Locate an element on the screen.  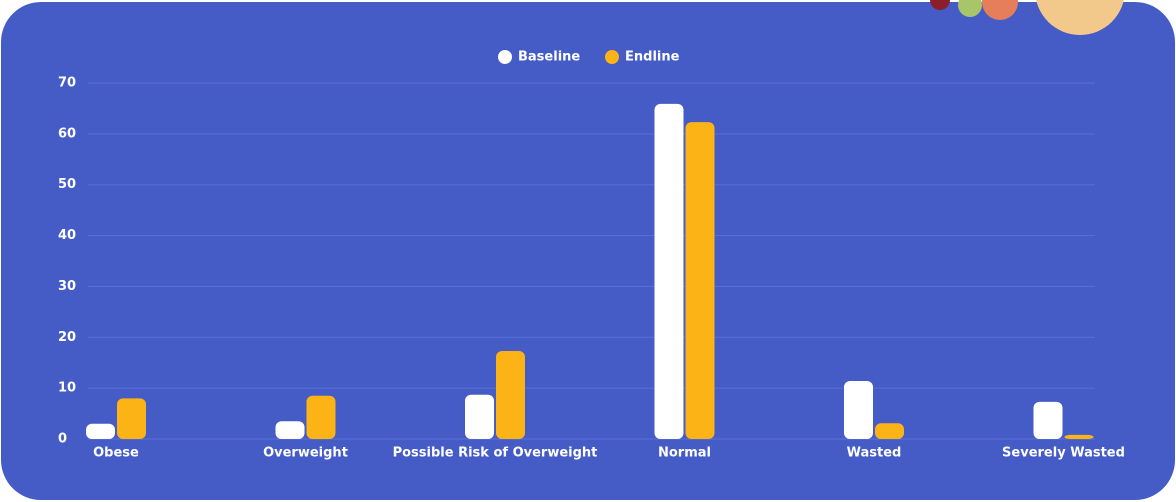
y-tick-label: 0 is located at coordinates (62, 439).